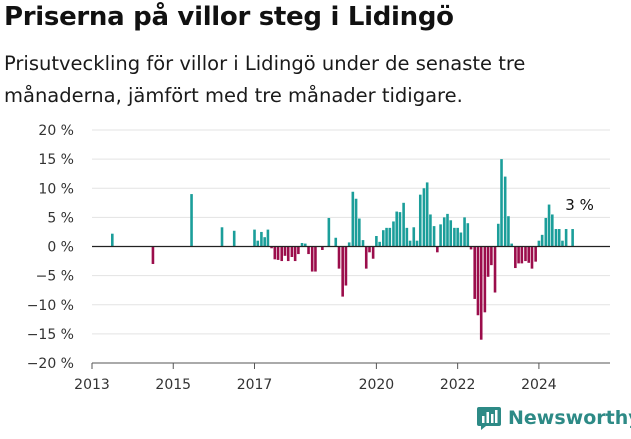  What do you see at coordinates (56, 160) in the screenshot?
I see `y-tick-label: 15 %` at bounding box center [56, 160].